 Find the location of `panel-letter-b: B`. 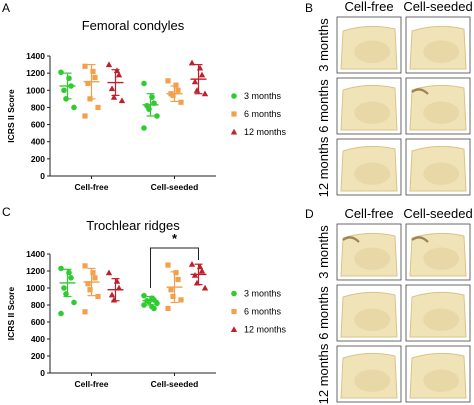

panel-letter-b: B is located at coordinates (309, 8).